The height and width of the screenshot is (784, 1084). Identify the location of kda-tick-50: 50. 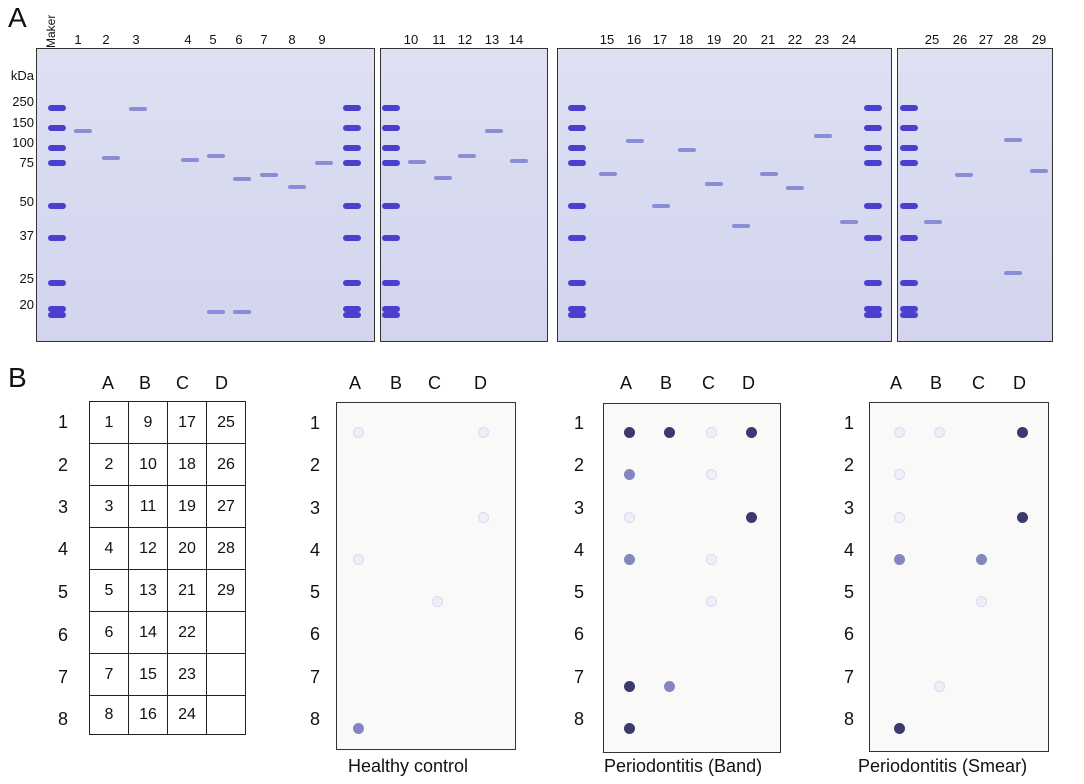
(26, 201).